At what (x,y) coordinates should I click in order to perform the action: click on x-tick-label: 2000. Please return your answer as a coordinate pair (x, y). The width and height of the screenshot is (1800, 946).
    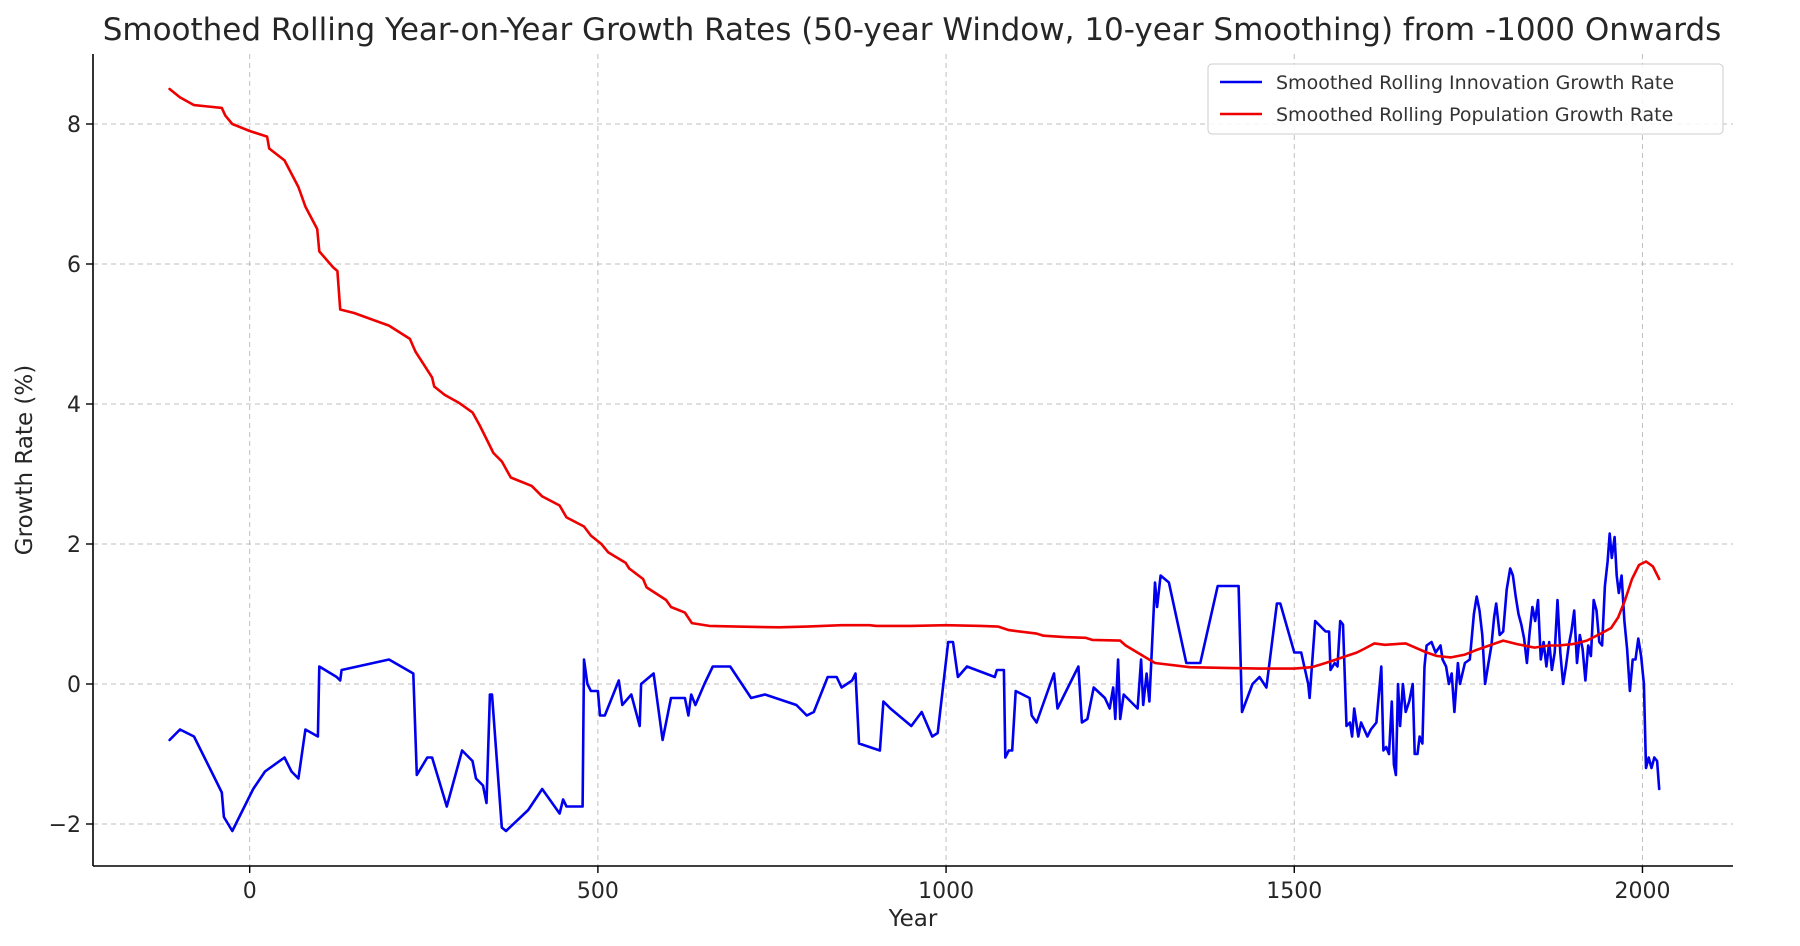
    Looking at the image, I should click on (1642, 891).